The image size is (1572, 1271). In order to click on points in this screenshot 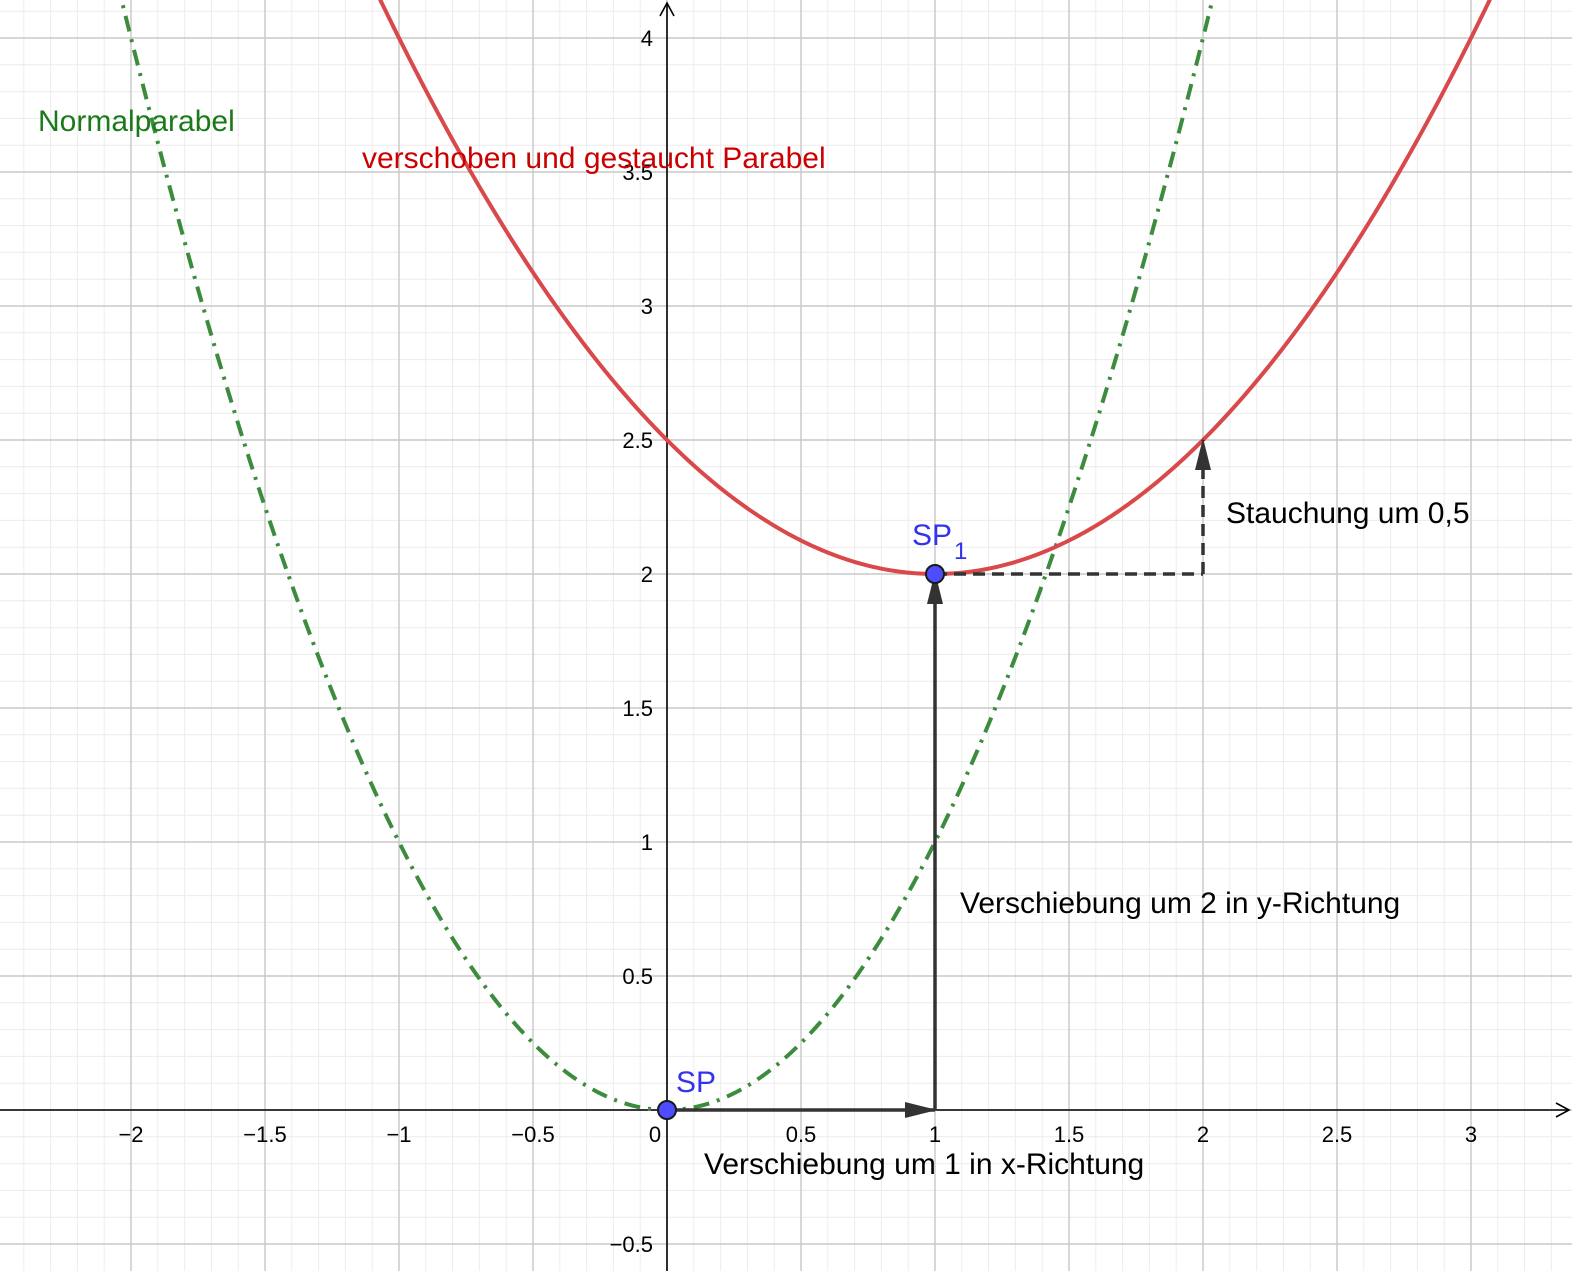, I will do `click(801, 842)`.